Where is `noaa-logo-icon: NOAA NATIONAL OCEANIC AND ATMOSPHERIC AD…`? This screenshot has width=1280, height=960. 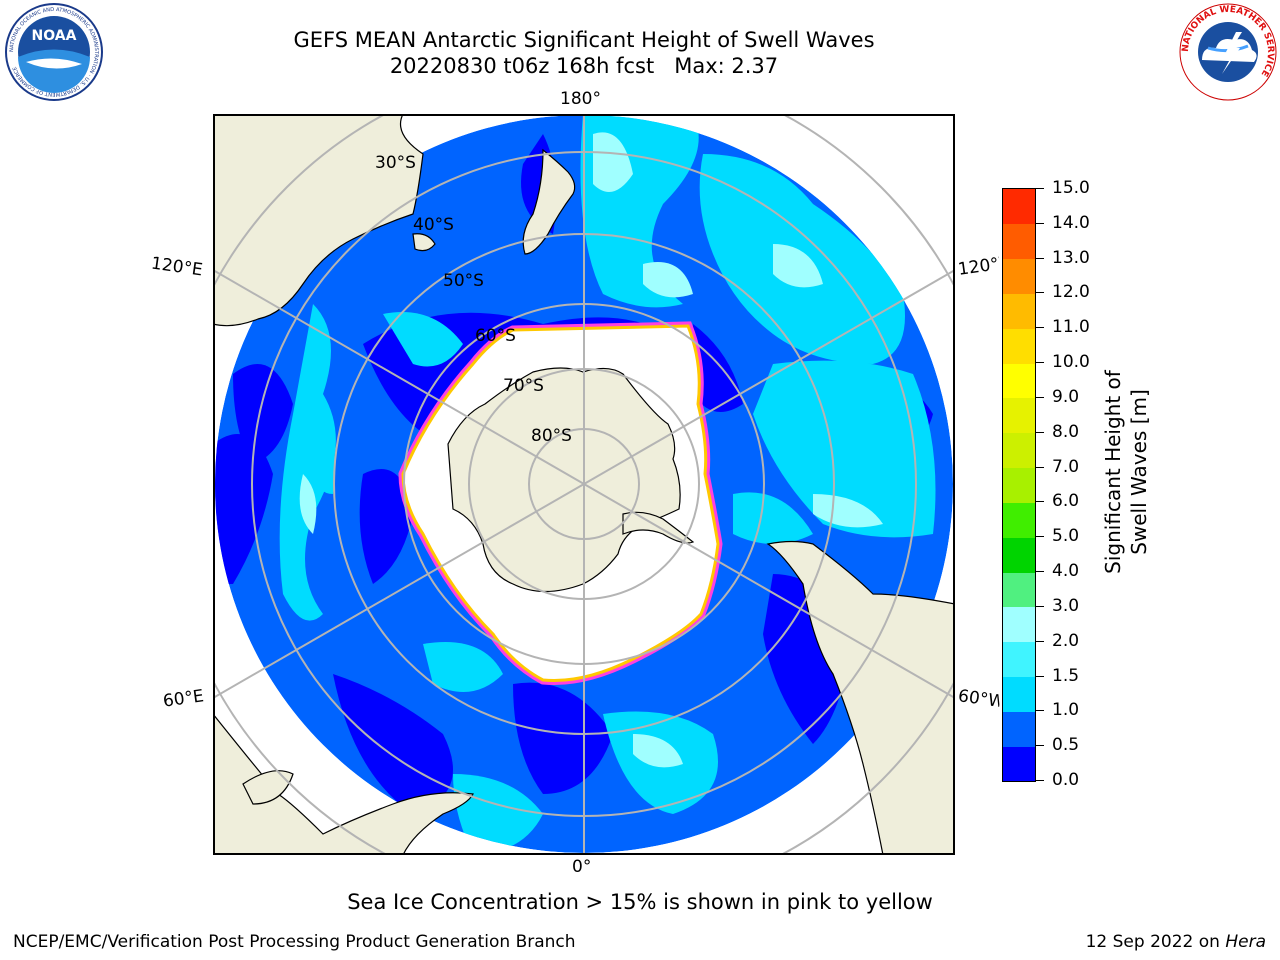
noaa-logo-icon: NOAA NATIONAL OCEANIC AND ATMOSPHERIC AD… is located at coordinates (54, 52).